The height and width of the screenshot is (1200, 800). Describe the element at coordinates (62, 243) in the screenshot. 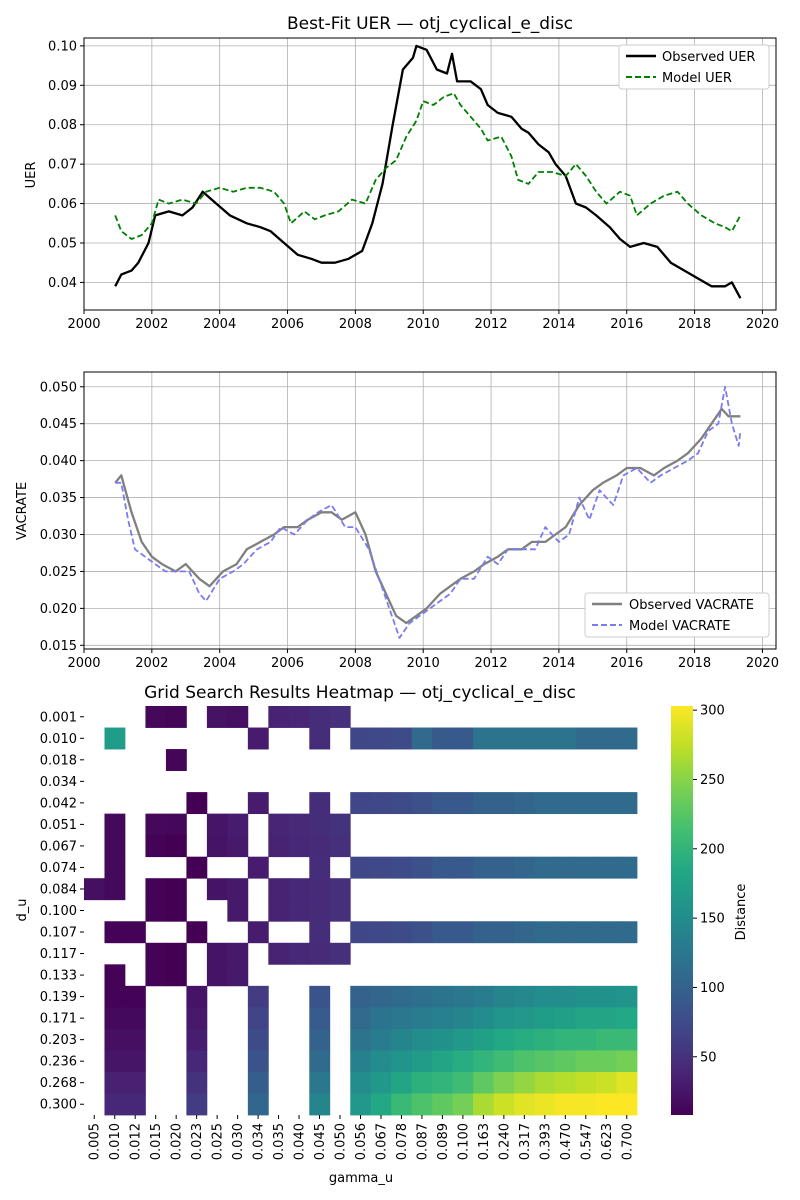

I see `uer-y-tick-label: 0.05` at that location.